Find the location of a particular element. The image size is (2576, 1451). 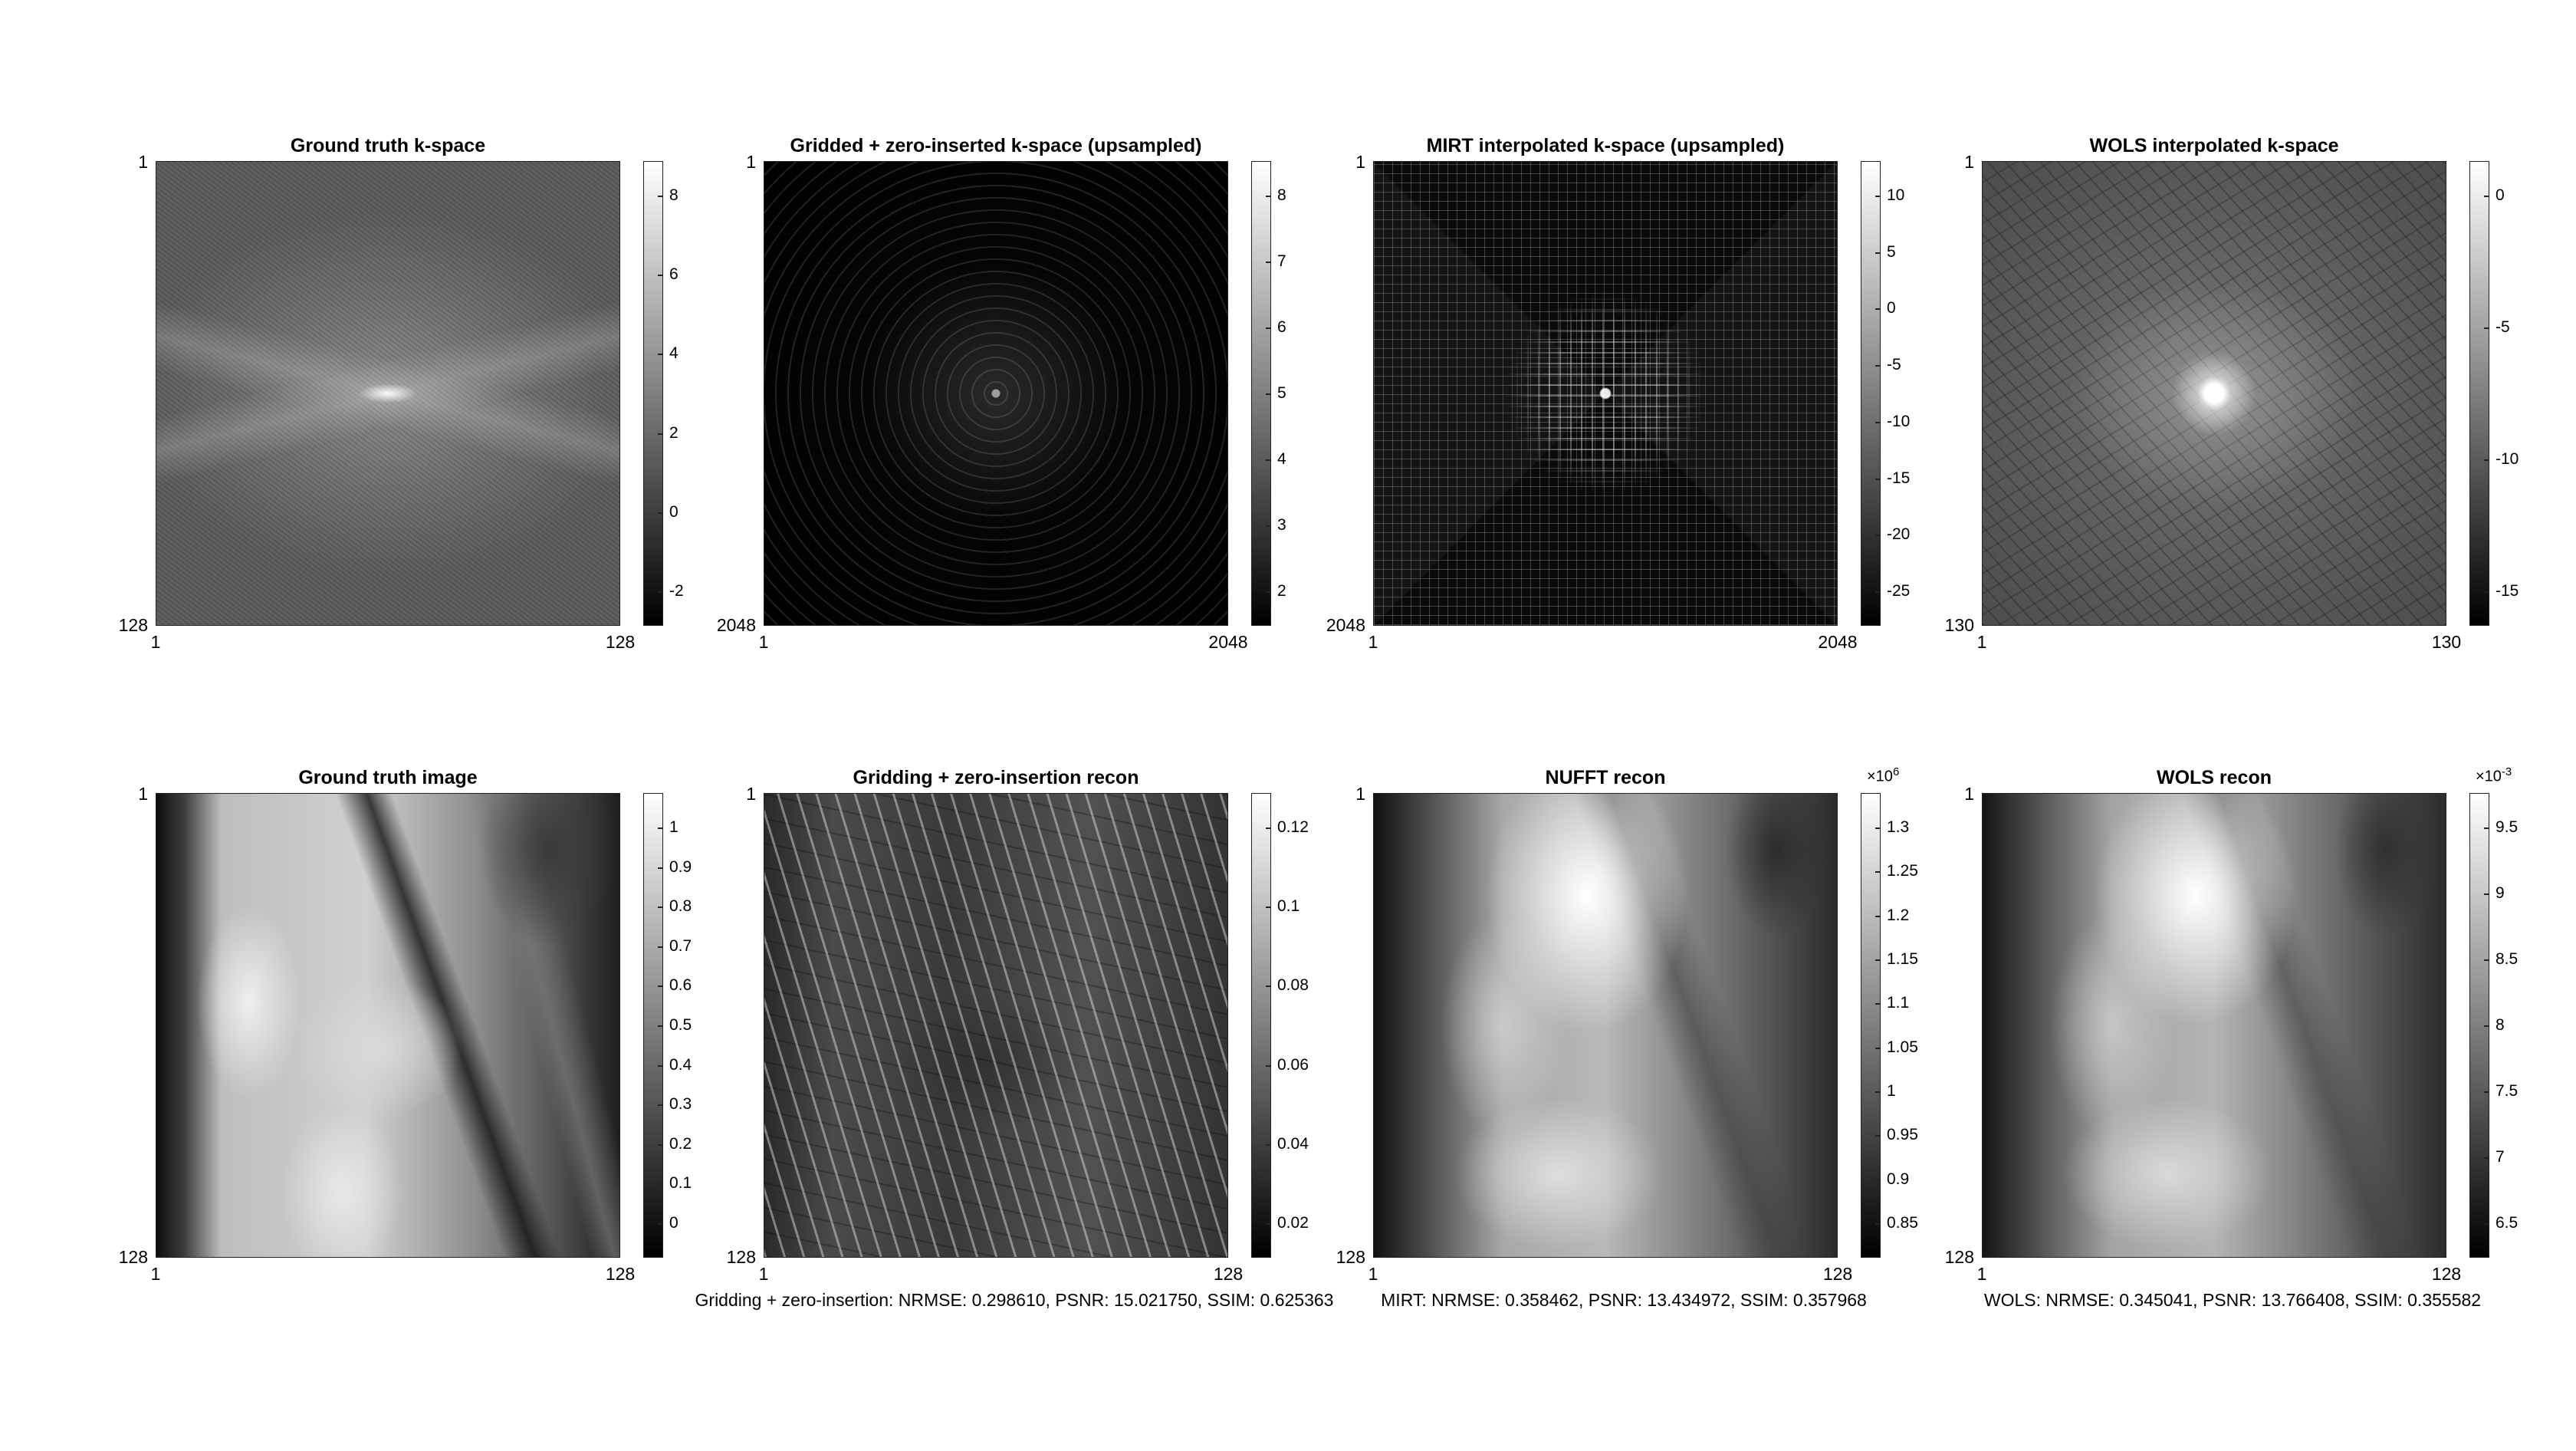

panel-title: Ground truth k-space is located at coordinates (388, 145).